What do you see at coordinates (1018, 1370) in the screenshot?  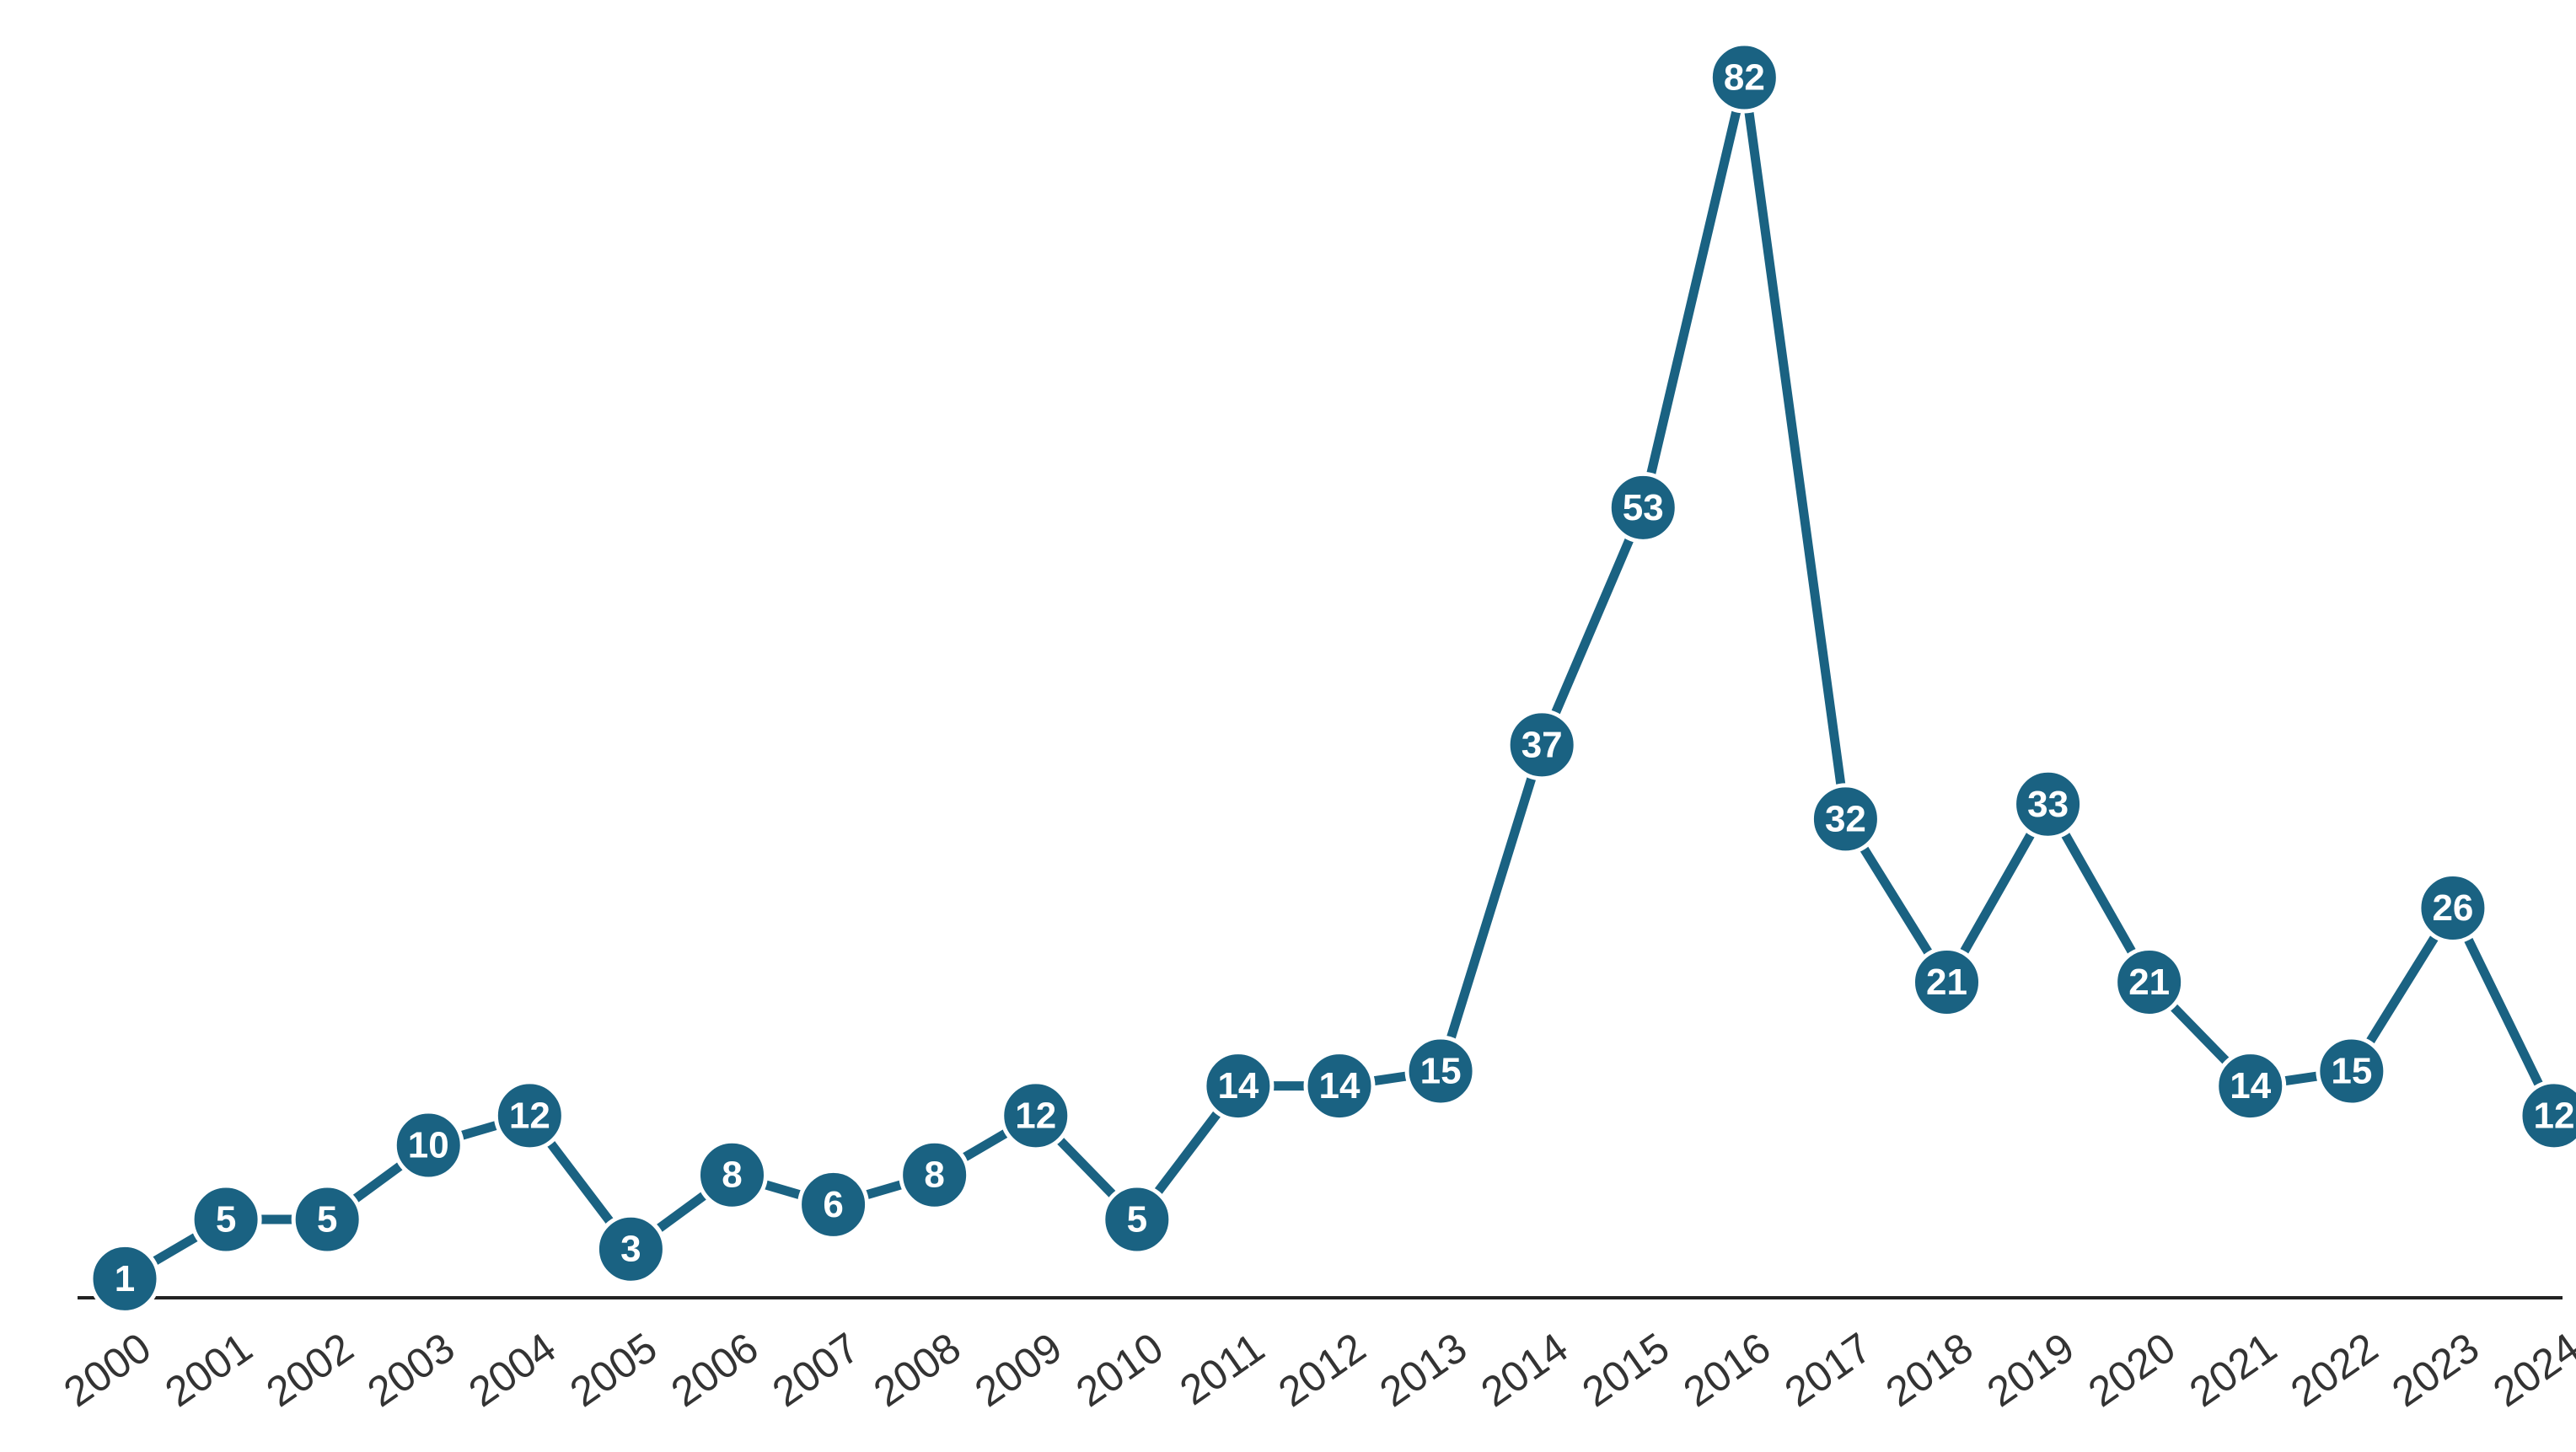 I see `x-tick-label-2009: 2009` at bounding box center [1018, 1370].